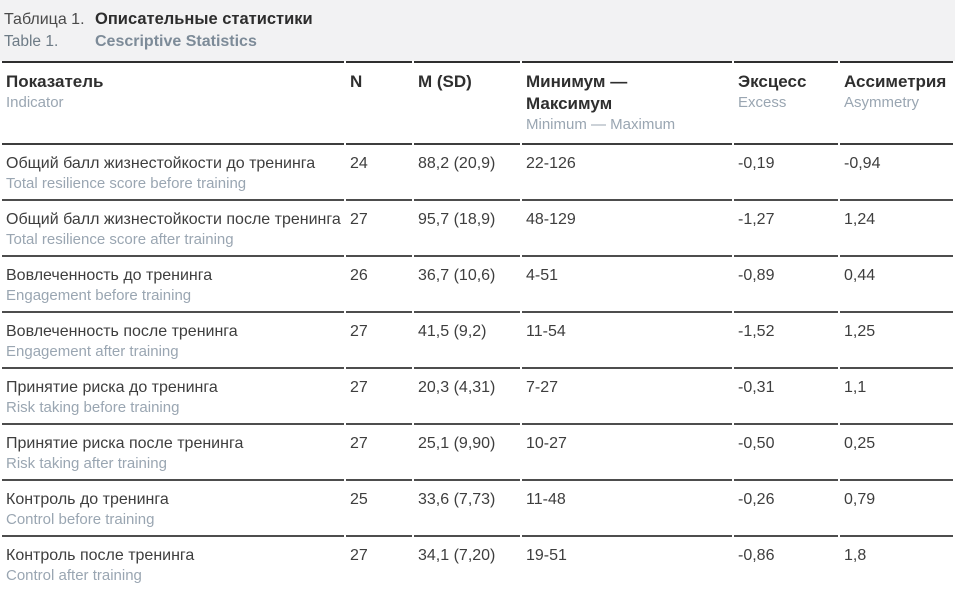 The image size is (955, 600). What do you see at coordinates (31, 41) in the screenshot?
I see `title-label-en: Table 1.` at bounding box center [31, 41].